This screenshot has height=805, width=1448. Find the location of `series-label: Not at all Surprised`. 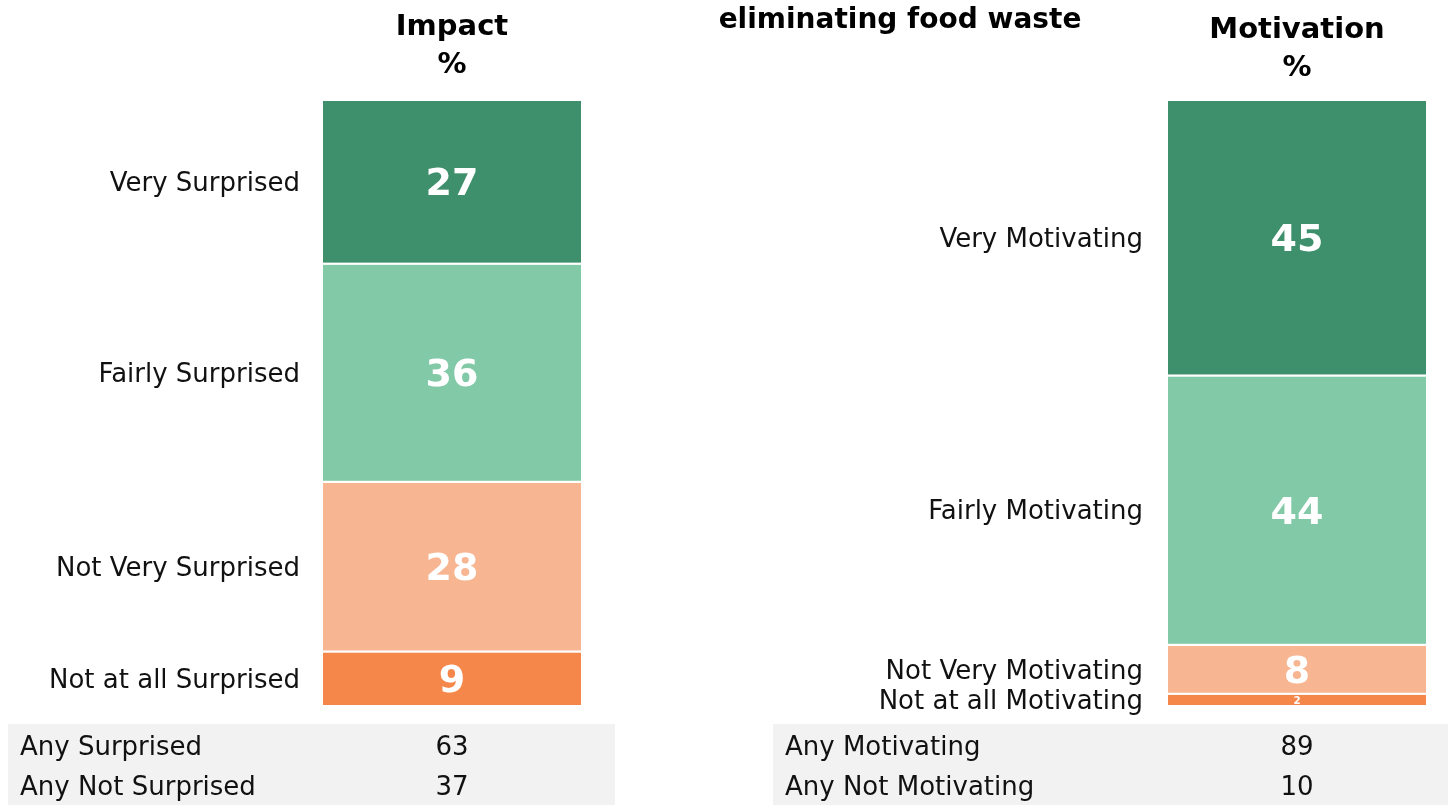

series-label: Not at all Surprised is located at coordinates (174, 679).